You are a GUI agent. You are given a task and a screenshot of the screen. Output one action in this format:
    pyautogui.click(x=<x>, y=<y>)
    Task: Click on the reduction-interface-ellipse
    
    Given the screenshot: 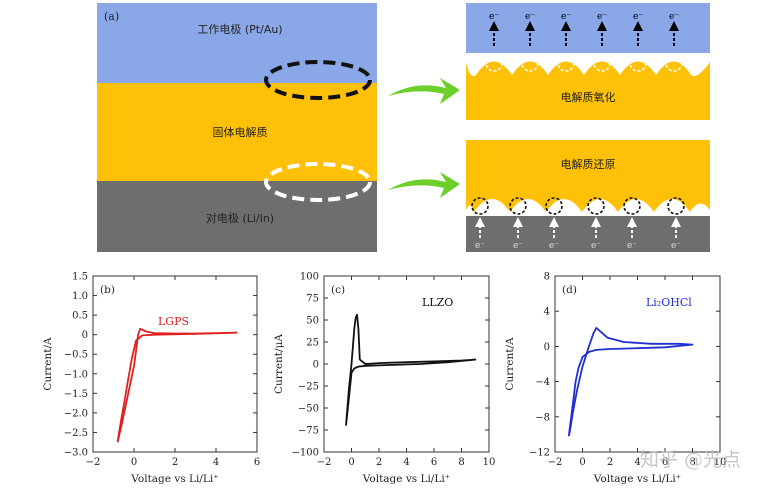 What is the action you would take?
    pyautogui.click(x=318, y=182)
    